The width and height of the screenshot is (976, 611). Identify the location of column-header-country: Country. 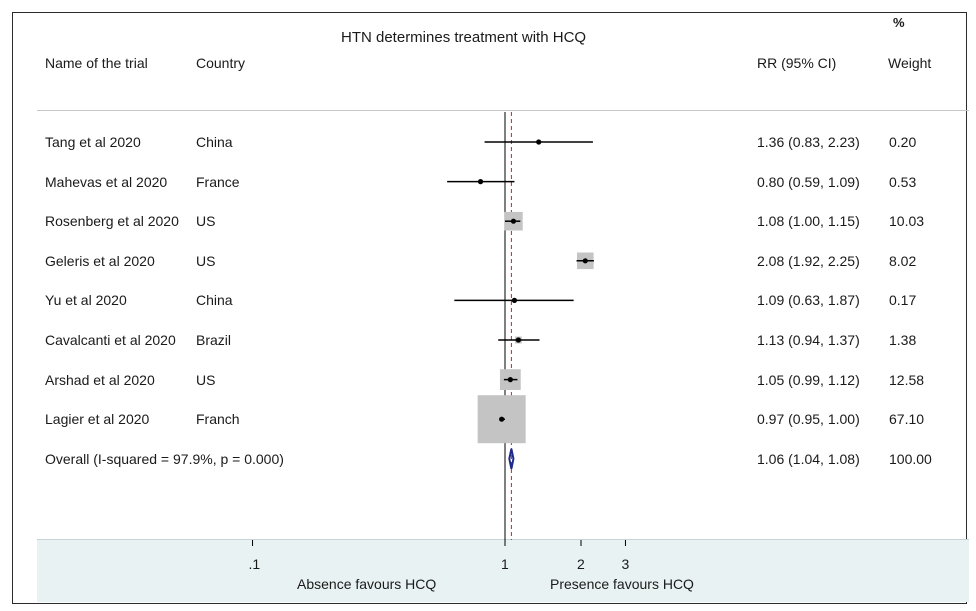
(221, 63).